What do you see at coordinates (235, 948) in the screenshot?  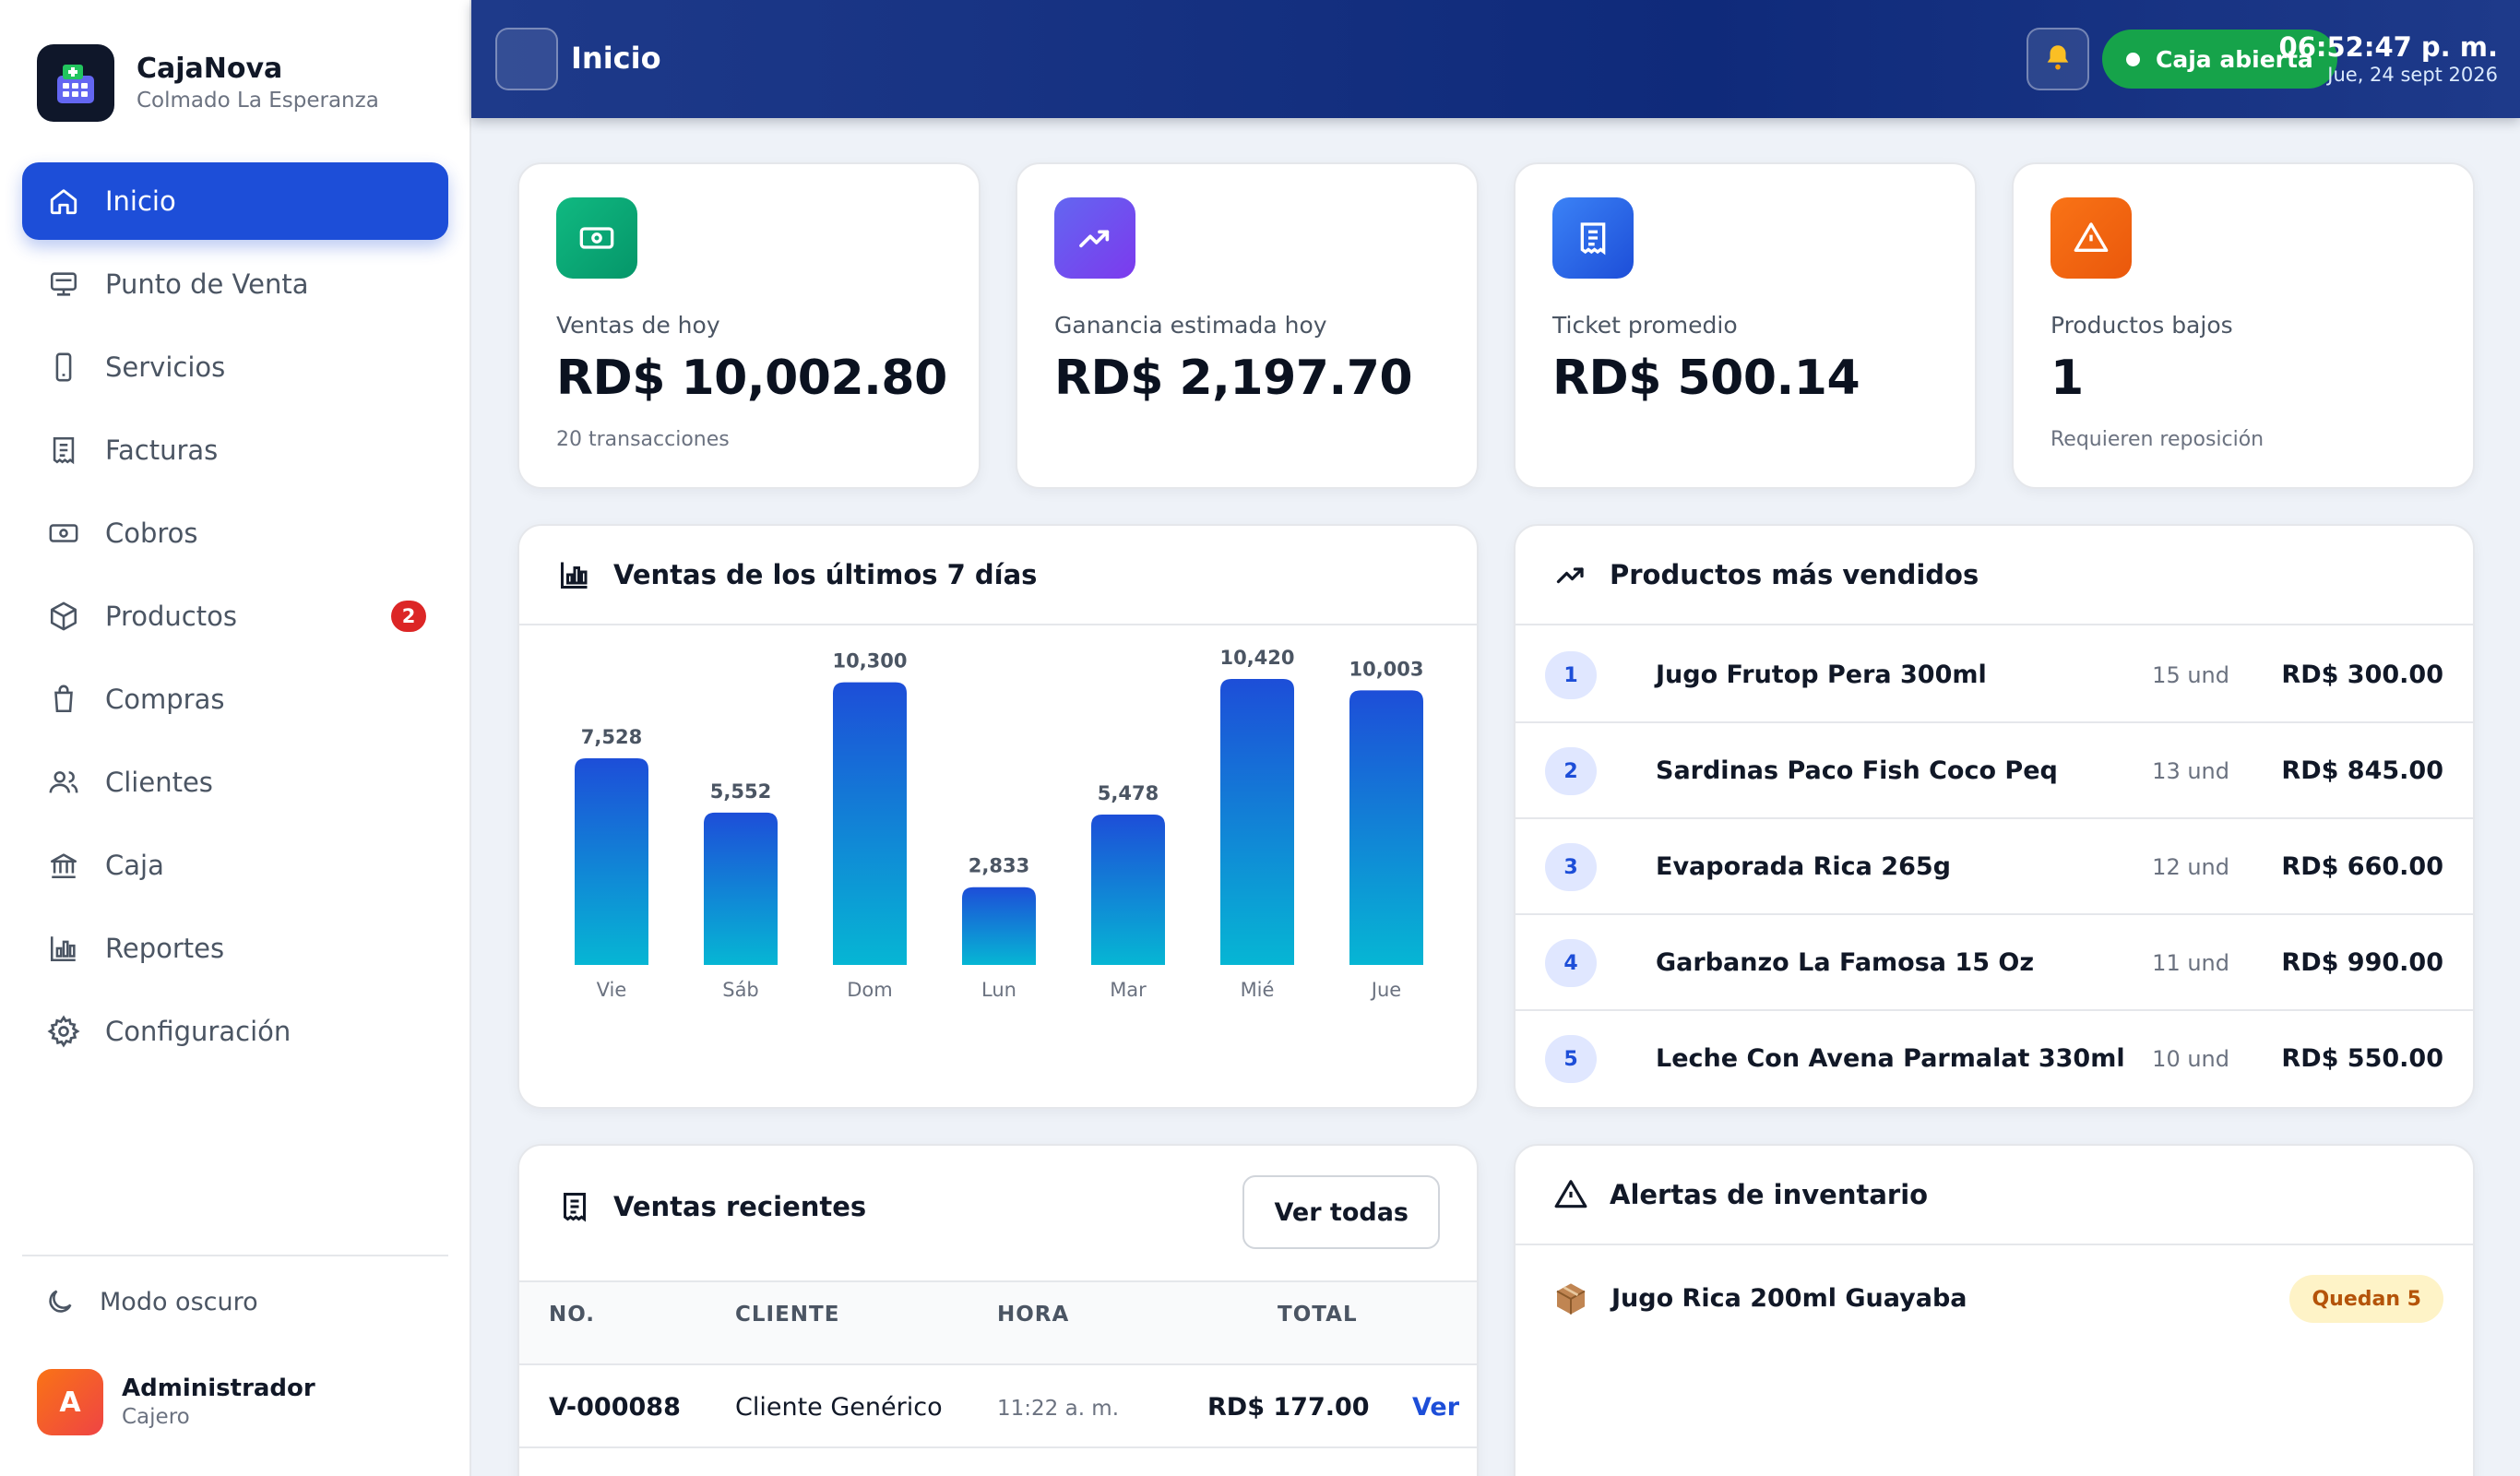 I see `sidebar-item-reportes: Reportes` at bounding box center [235, 948].